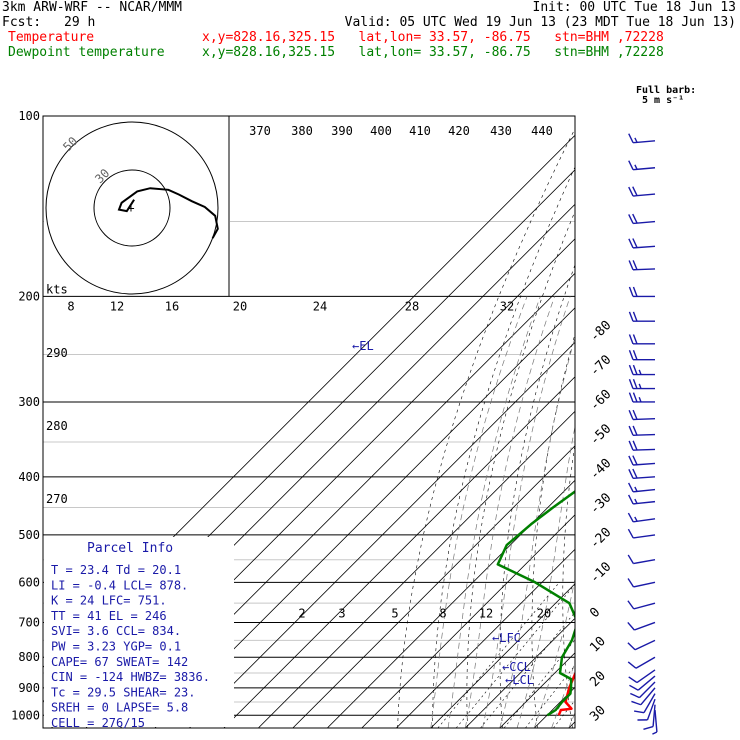 This screenshot has width=740, height=740. What do you see at coordinates (394, 613) in the screenshot?
I see `mixing-ratio-label: 5` at bounding box center [394, 613].